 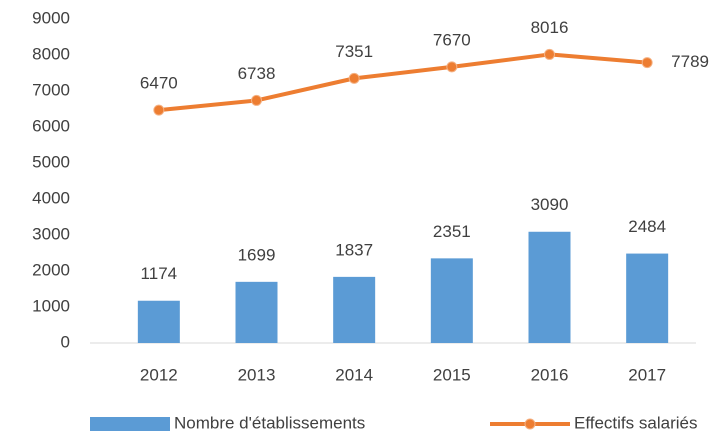 What do you see at coordinates (257, 254) in the screenshot?
I see `data-label: 1699` at bounding box center [257, 254].